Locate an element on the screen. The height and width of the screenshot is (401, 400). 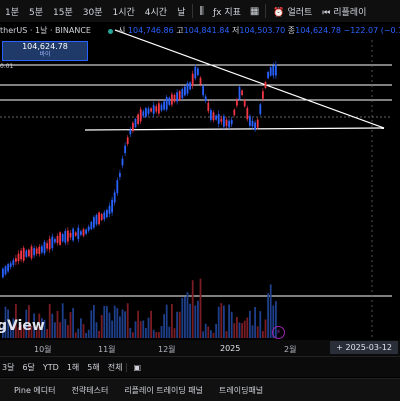
indicators-button: ƒx 지표 is located at coordinates (227, 11).